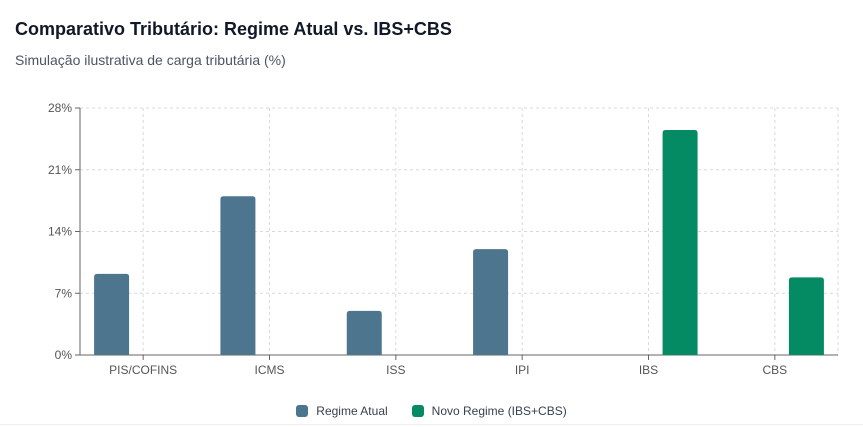 This screenshot has height=427, width=863. What do you see at coordinates (60, 232) in the screenshot?
I see `y-tick-label: 14%` at bounding box center [60, 232].